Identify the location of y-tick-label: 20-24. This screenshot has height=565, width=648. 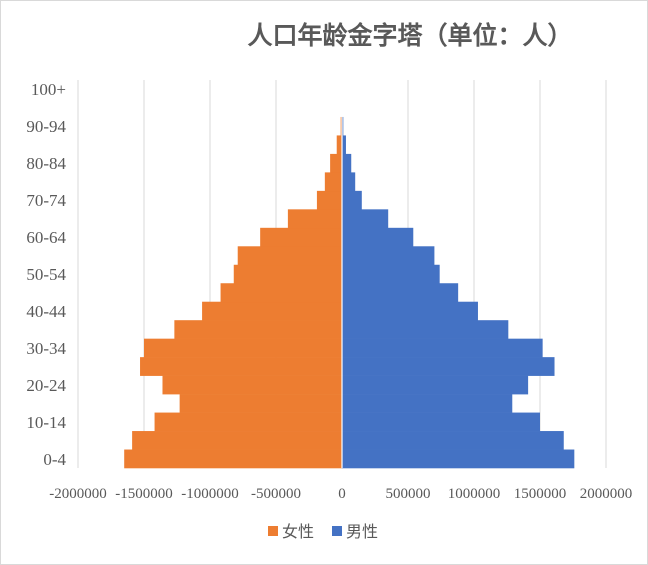
(46, 385).